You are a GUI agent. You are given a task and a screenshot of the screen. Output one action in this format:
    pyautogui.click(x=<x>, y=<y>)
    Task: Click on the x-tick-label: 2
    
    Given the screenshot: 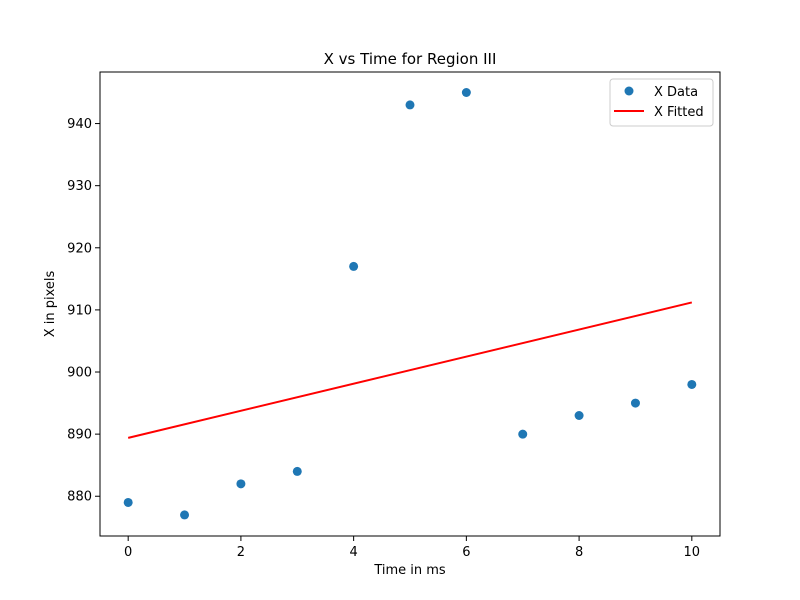 What is the action you would take?
    pyautogui.click(x=241, y=552)
    